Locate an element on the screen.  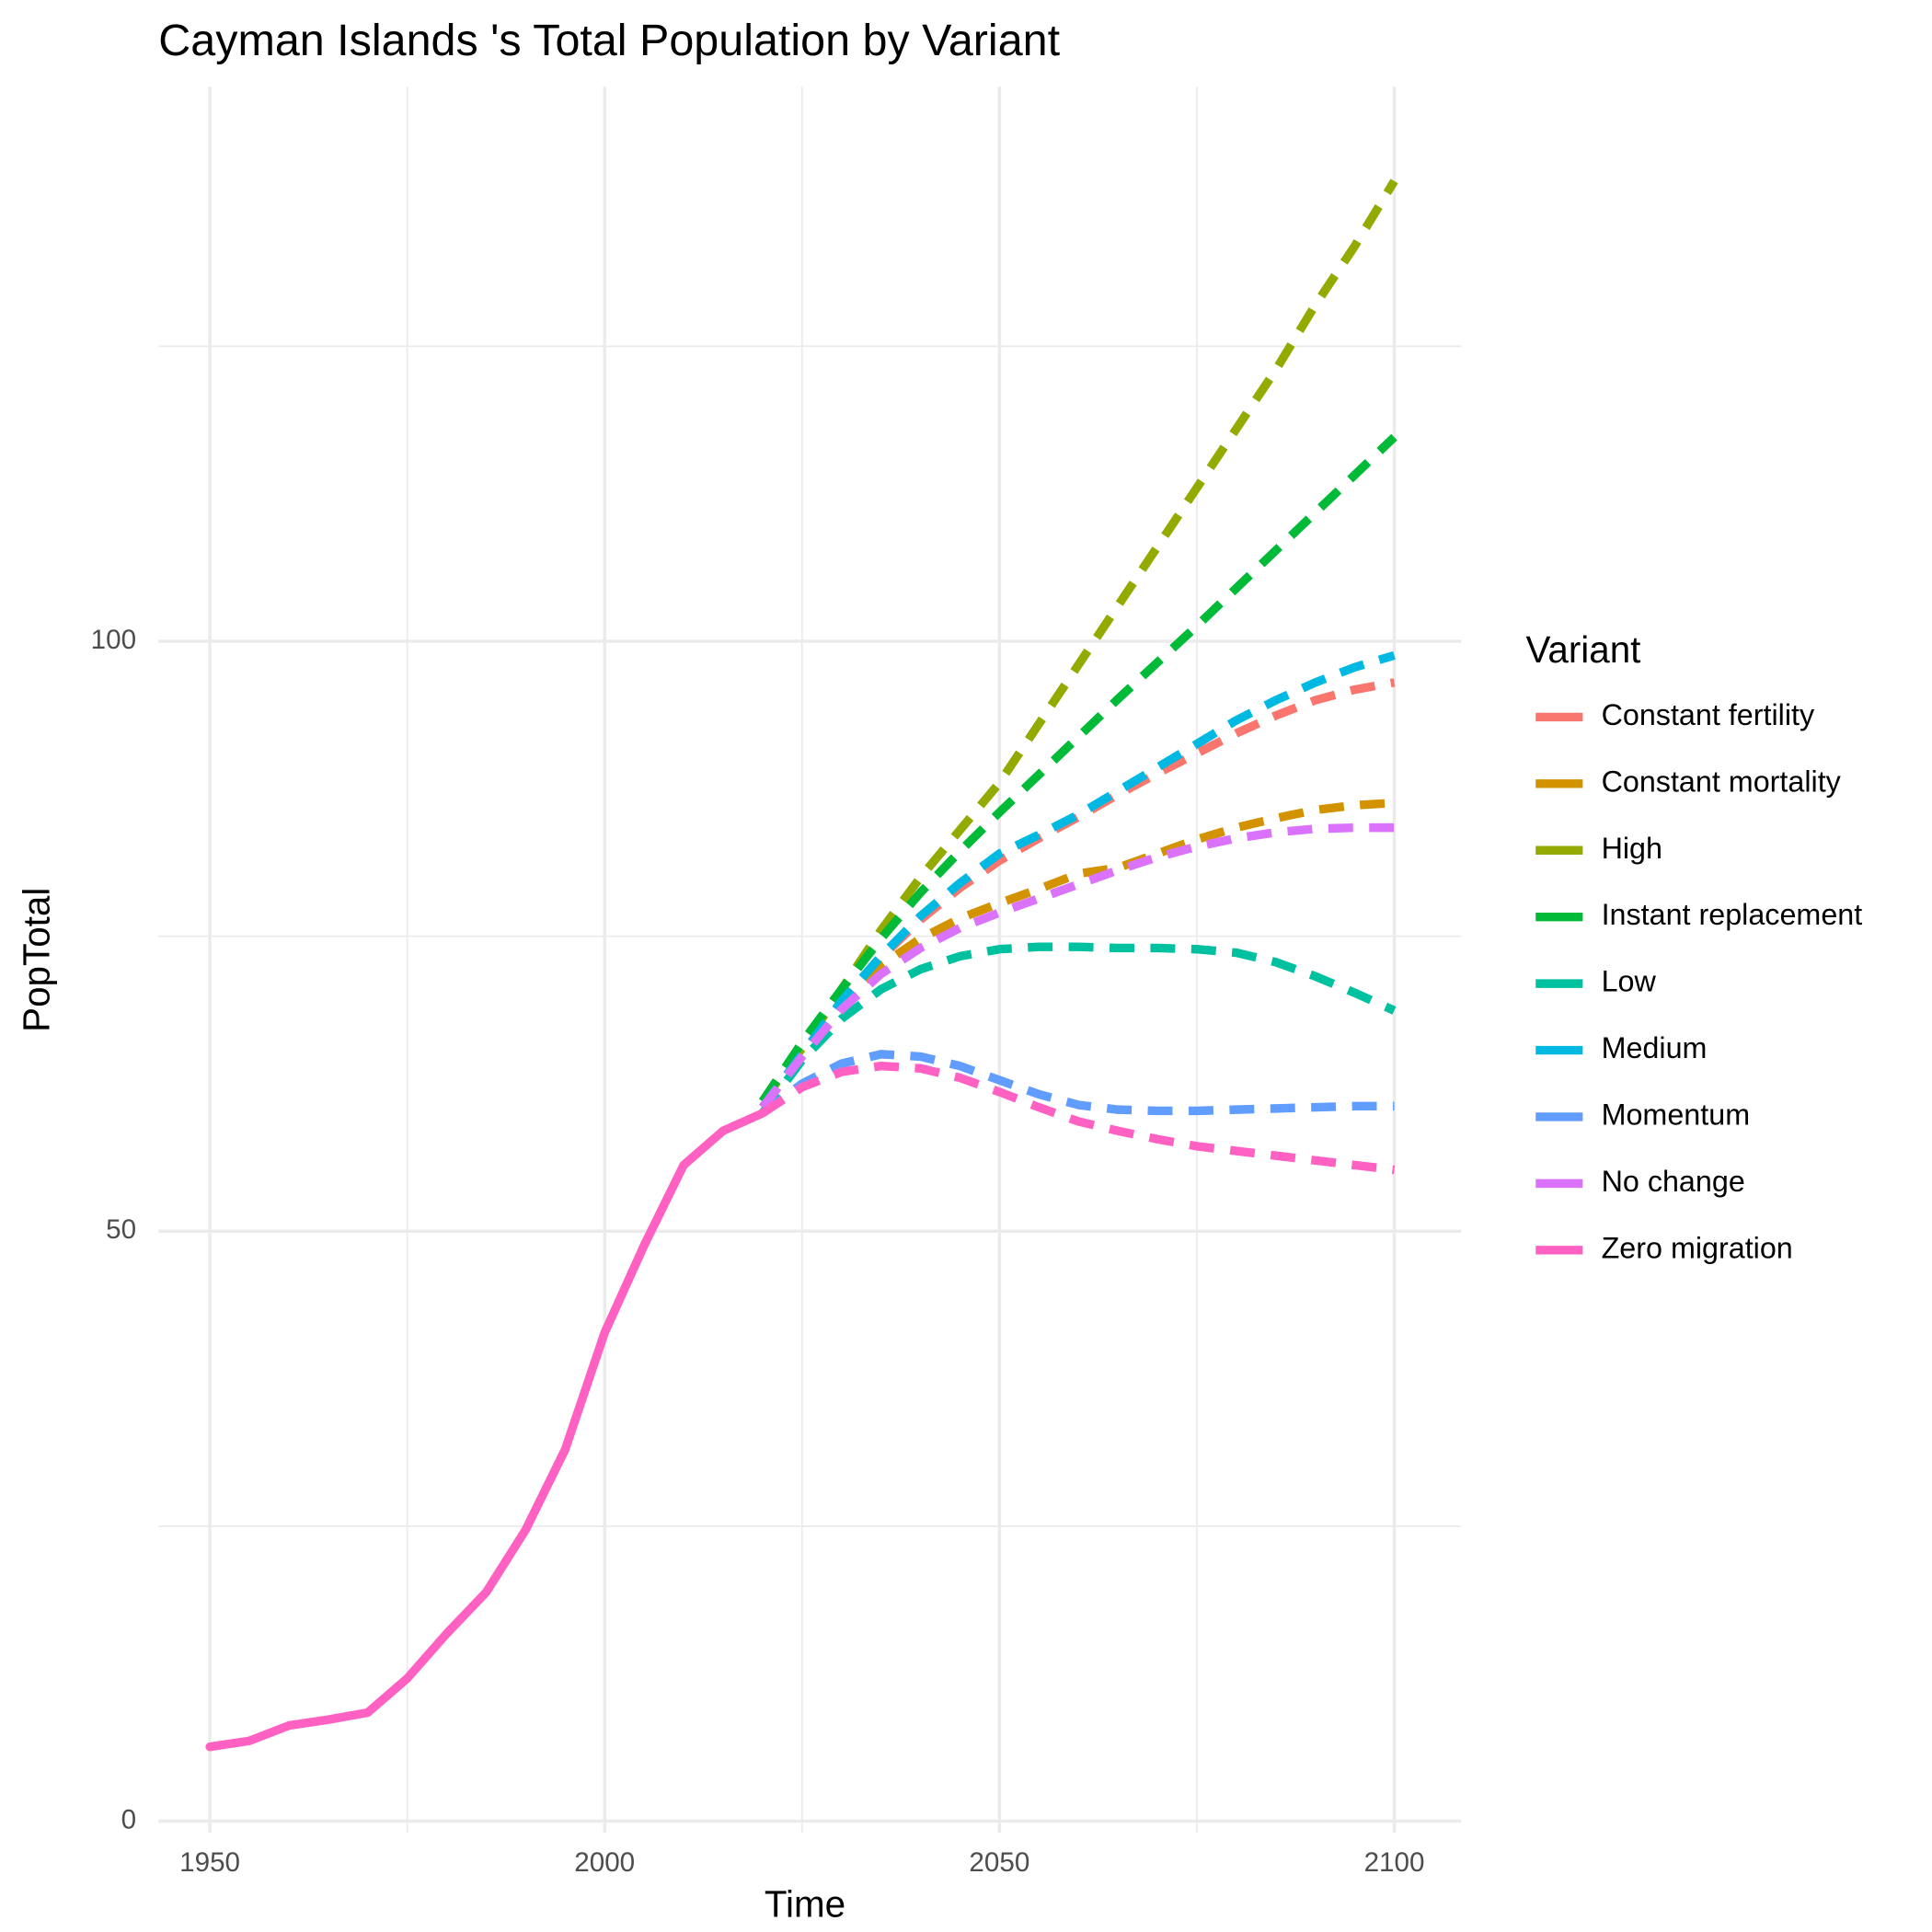
y-tick-label: 50 is located at coordinates (121, 1229).